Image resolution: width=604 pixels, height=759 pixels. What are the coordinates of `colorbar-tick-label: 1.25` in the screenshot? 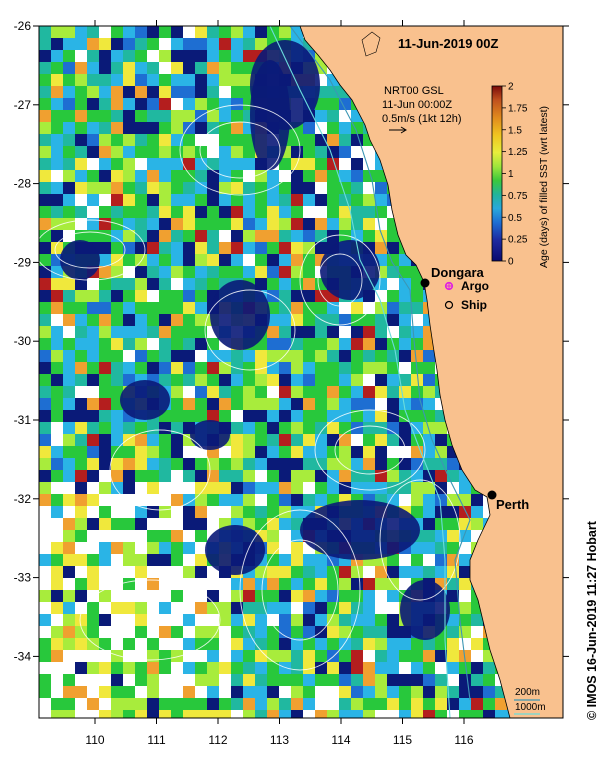 It's located at (518, 152).